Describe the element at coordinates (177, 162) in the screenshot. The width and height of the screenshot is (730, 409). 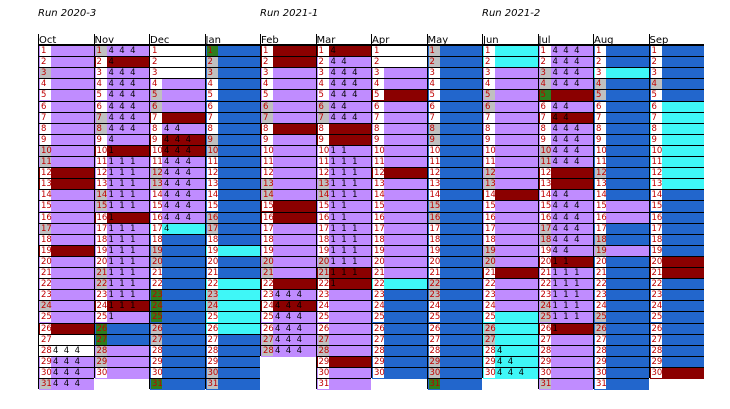
I see `day-cell: 11 4 4 4` at that location.